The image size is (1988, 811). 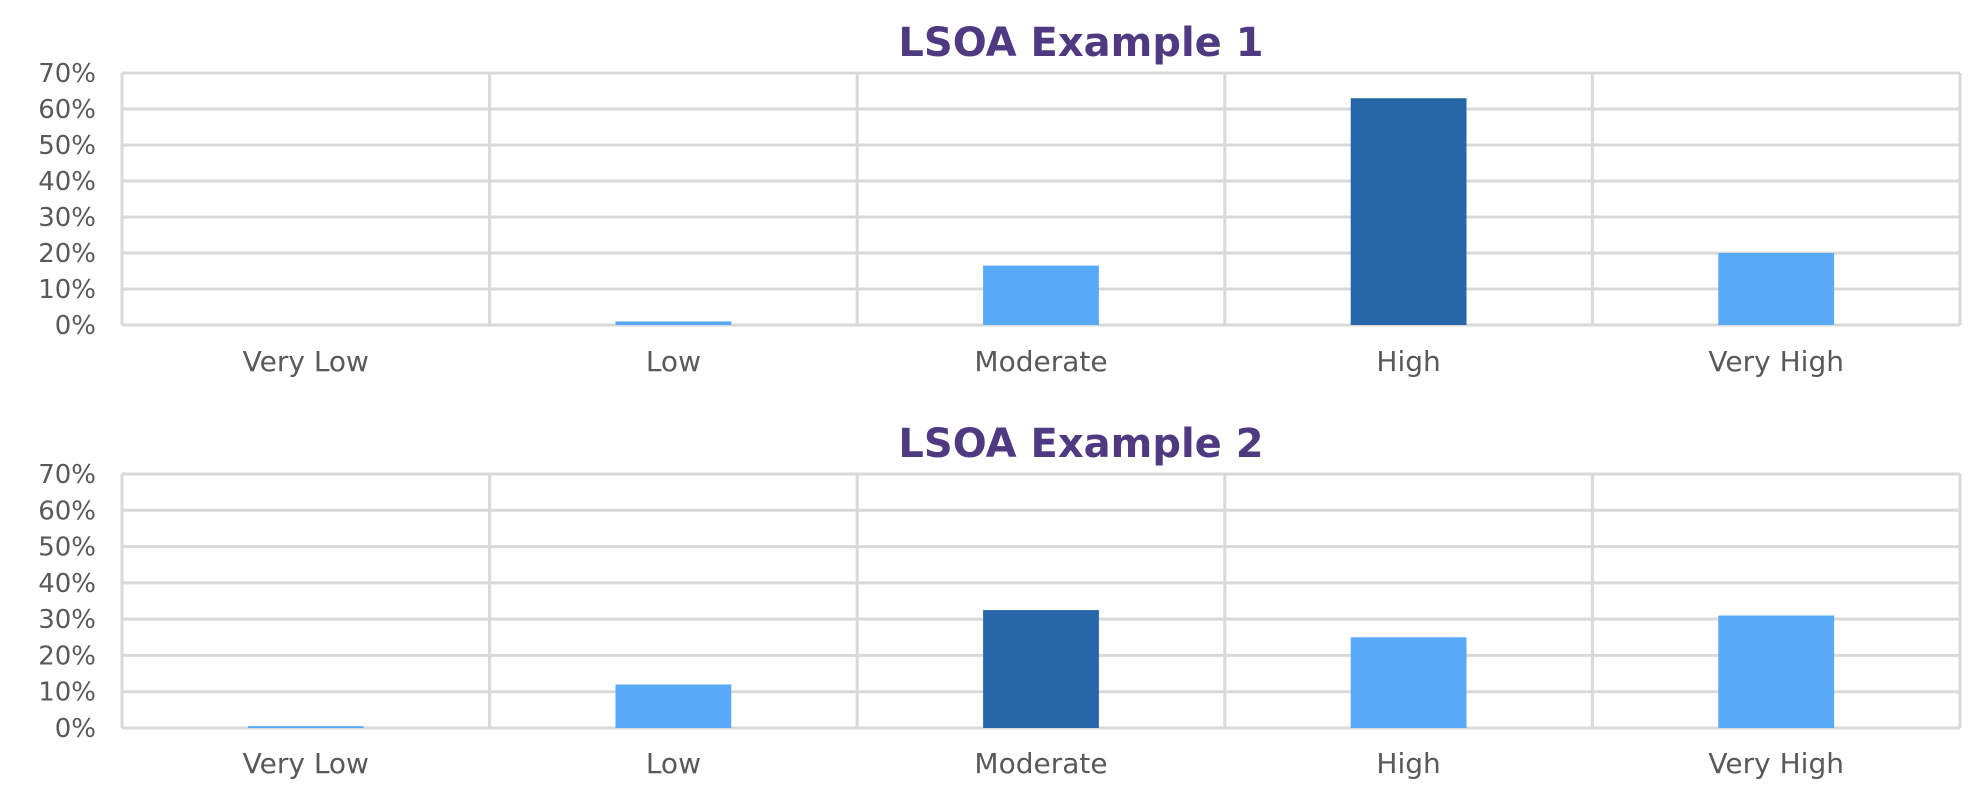 What do you see at coordinates (305, 727) in the screenshot?
I see `bar-very-low` at bounding box center [305, 727].